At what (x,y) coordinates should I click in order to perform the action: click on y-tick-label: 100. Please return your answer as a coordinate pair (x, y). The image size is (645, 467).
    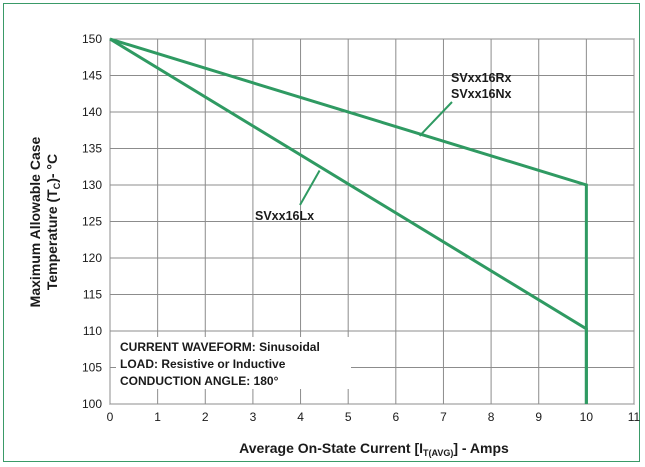
    Looking at the image, I should click on (92, 404).